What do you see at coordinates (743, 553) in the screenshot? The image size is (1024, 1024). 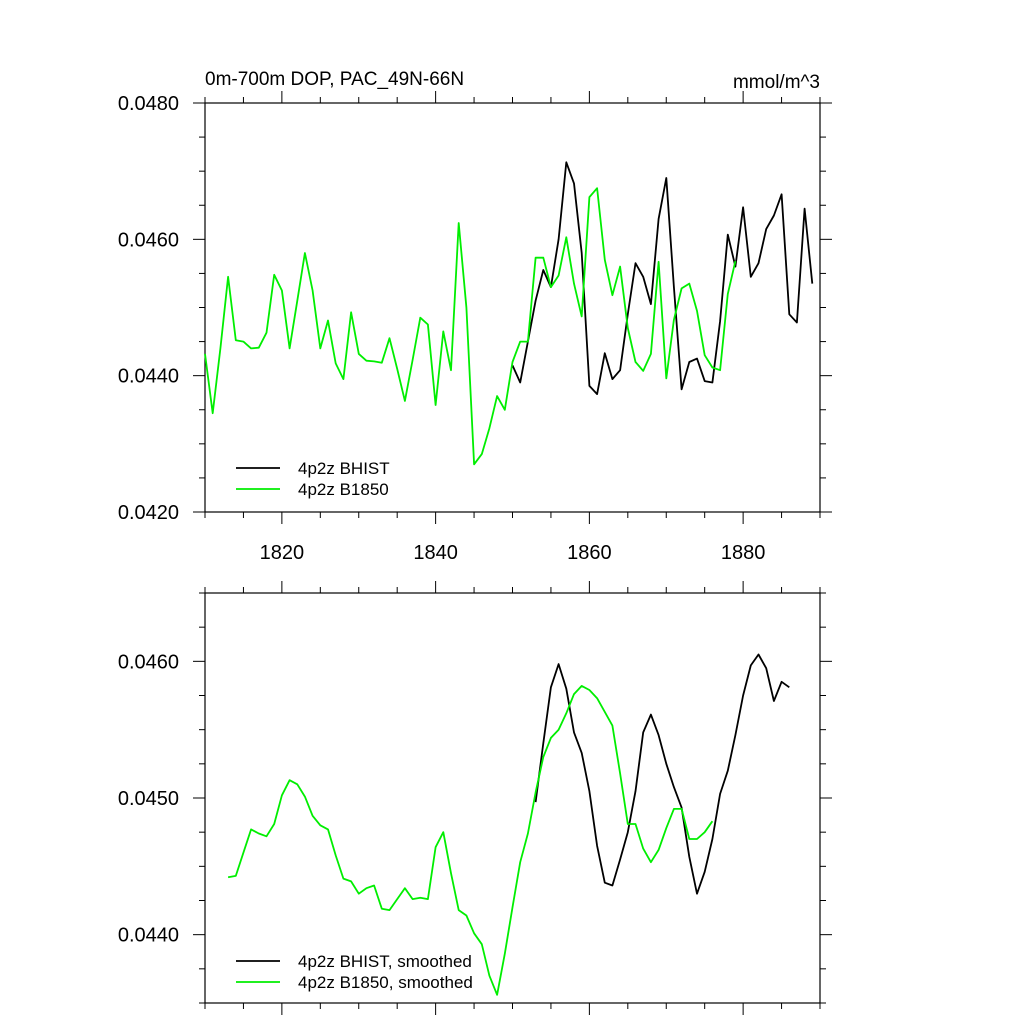 I see `x-tick-label: 1880` at bounding box center [743, 553].